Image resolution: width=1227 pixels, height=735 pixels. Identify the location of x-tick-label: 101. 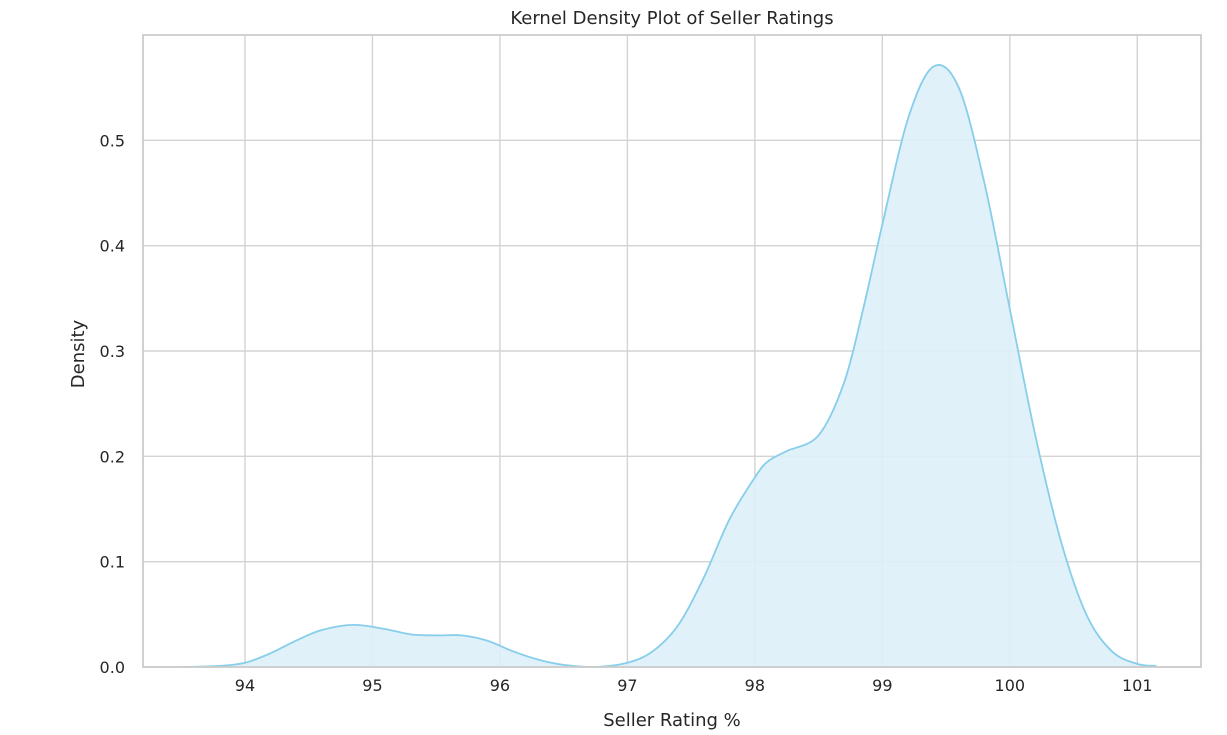
(1137, 685).